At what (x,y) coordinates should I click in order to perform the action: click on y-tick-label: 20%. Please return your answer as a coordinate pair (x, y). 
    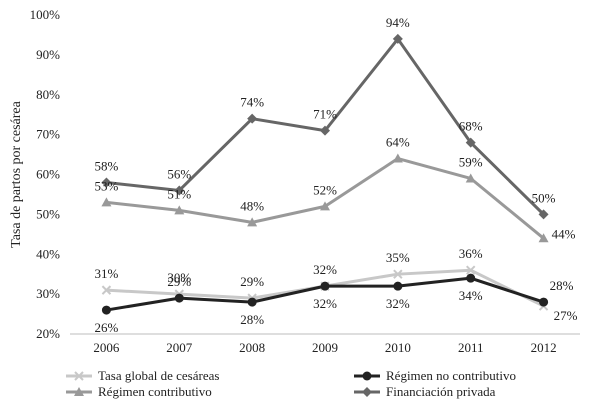
    Looking at the image, I should click on (48, 333).